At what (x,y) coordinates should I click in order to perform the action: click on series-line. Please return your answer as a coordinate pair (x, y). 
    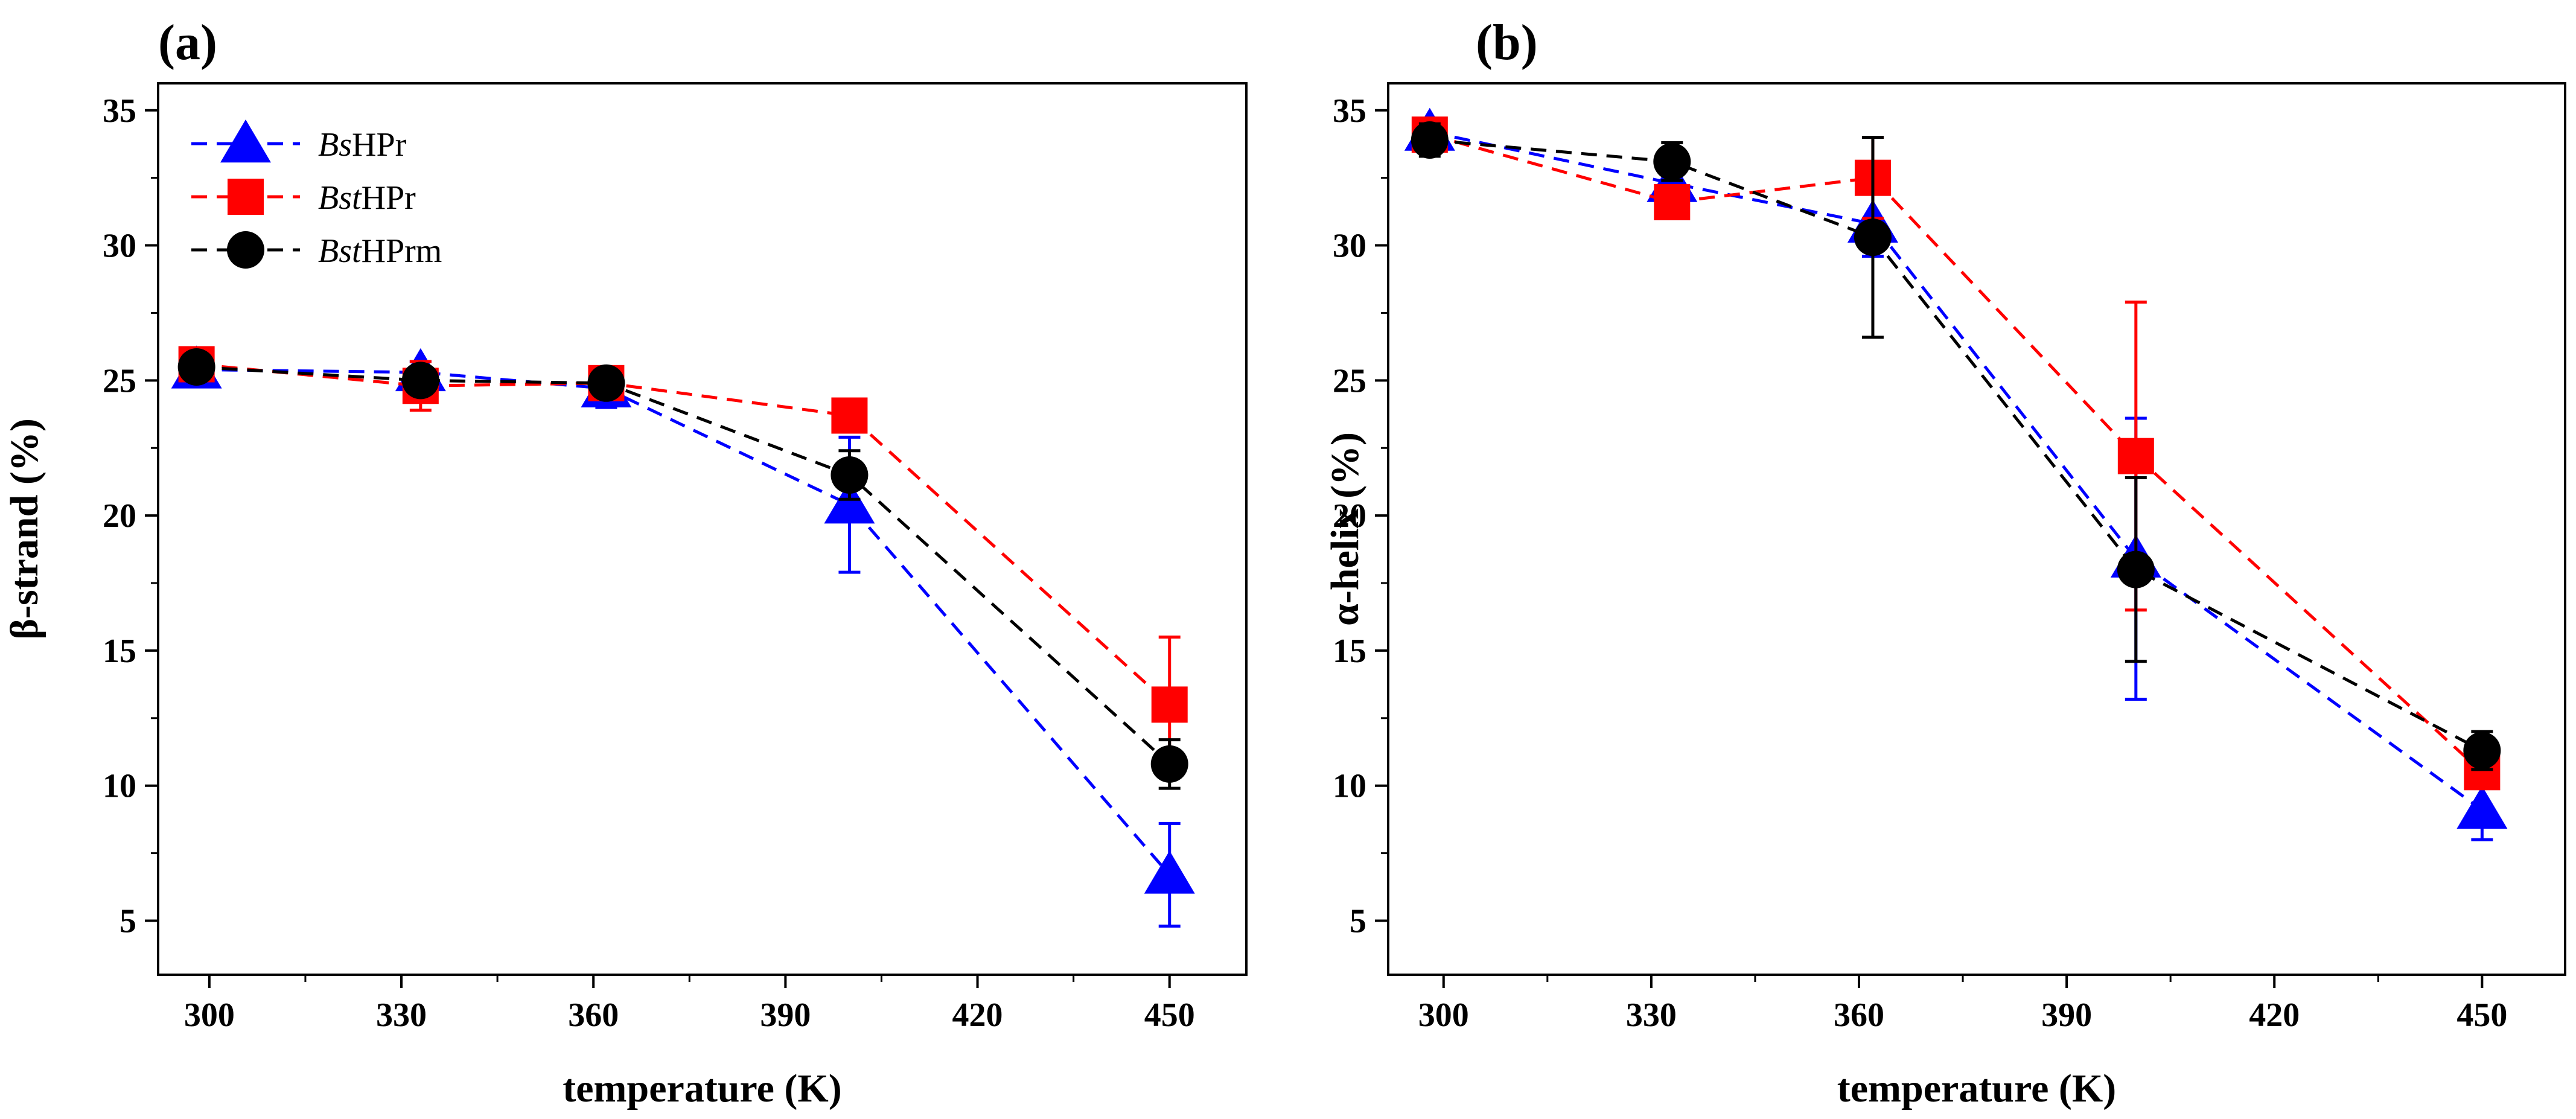
    Looking at the image, I should click on (683, 534).